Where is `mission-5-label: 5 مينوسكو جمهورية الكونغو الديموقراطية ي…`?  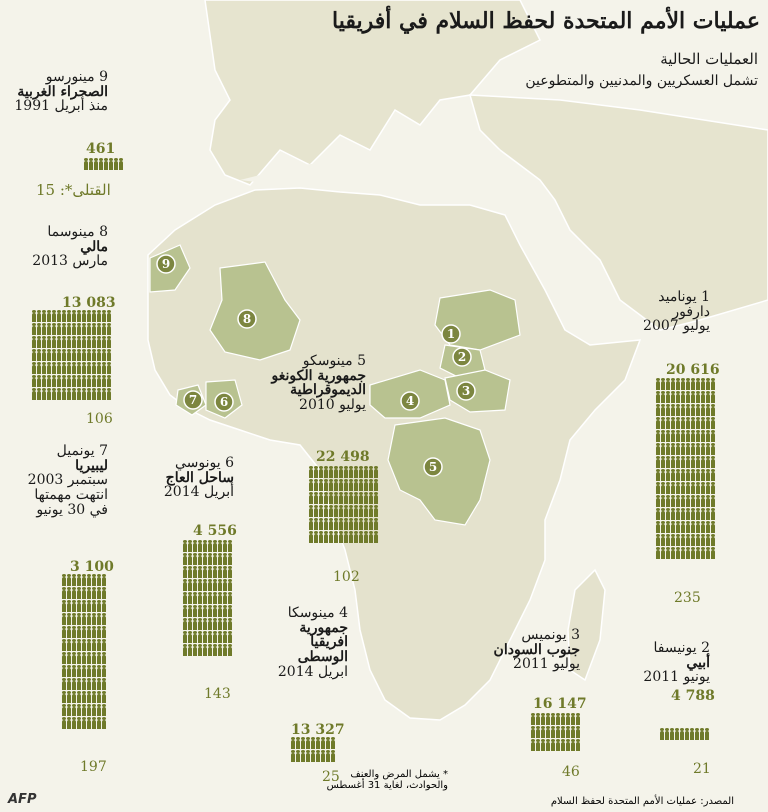 mission-5-label: 5 مينوسكو جمهورية الكونغو الديموقراطية ي… is located at coordinates (318, 383).